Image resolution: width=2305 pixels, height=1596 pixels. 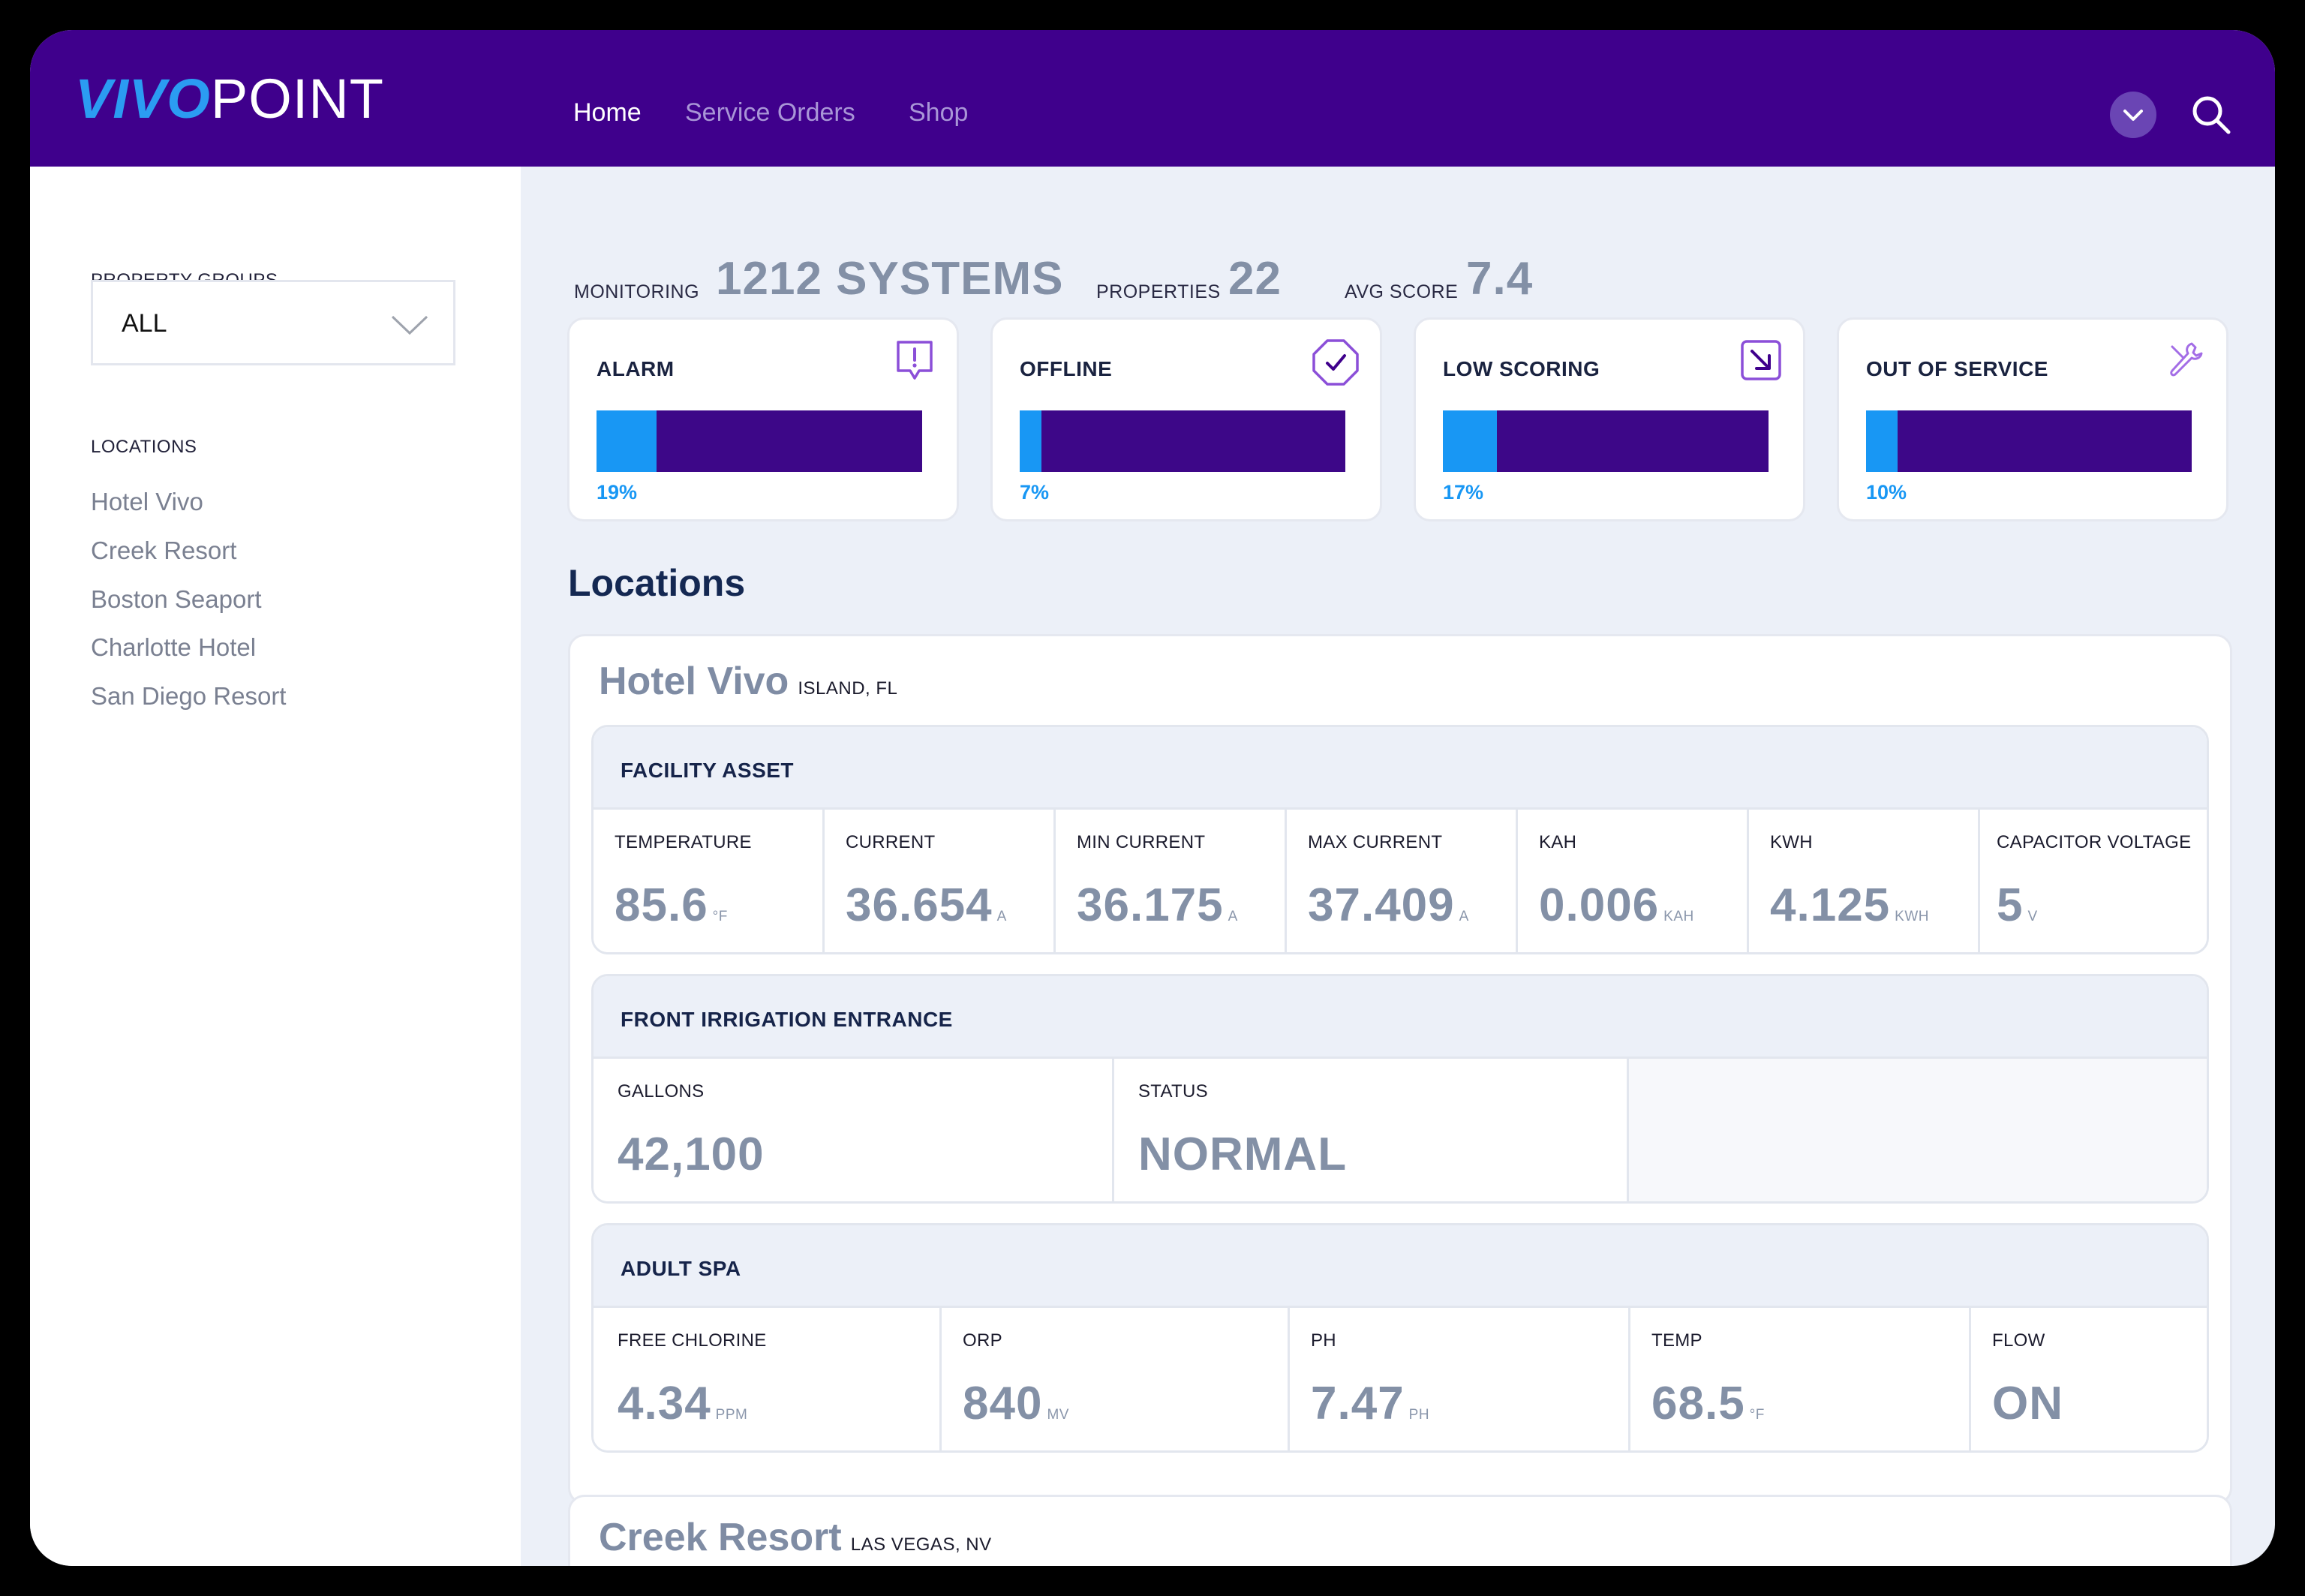 I want to click on metric-flow: FLOW ON, so click(x=2090, y=1380).